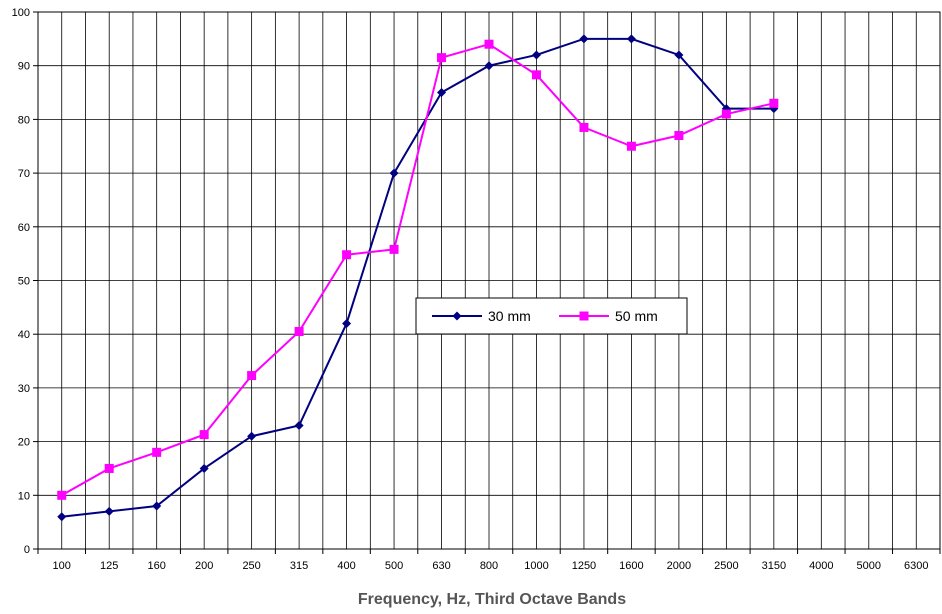 This screenshot has width=942, height=614. I want to click on x-tick-label: 100, so click(62, 566).